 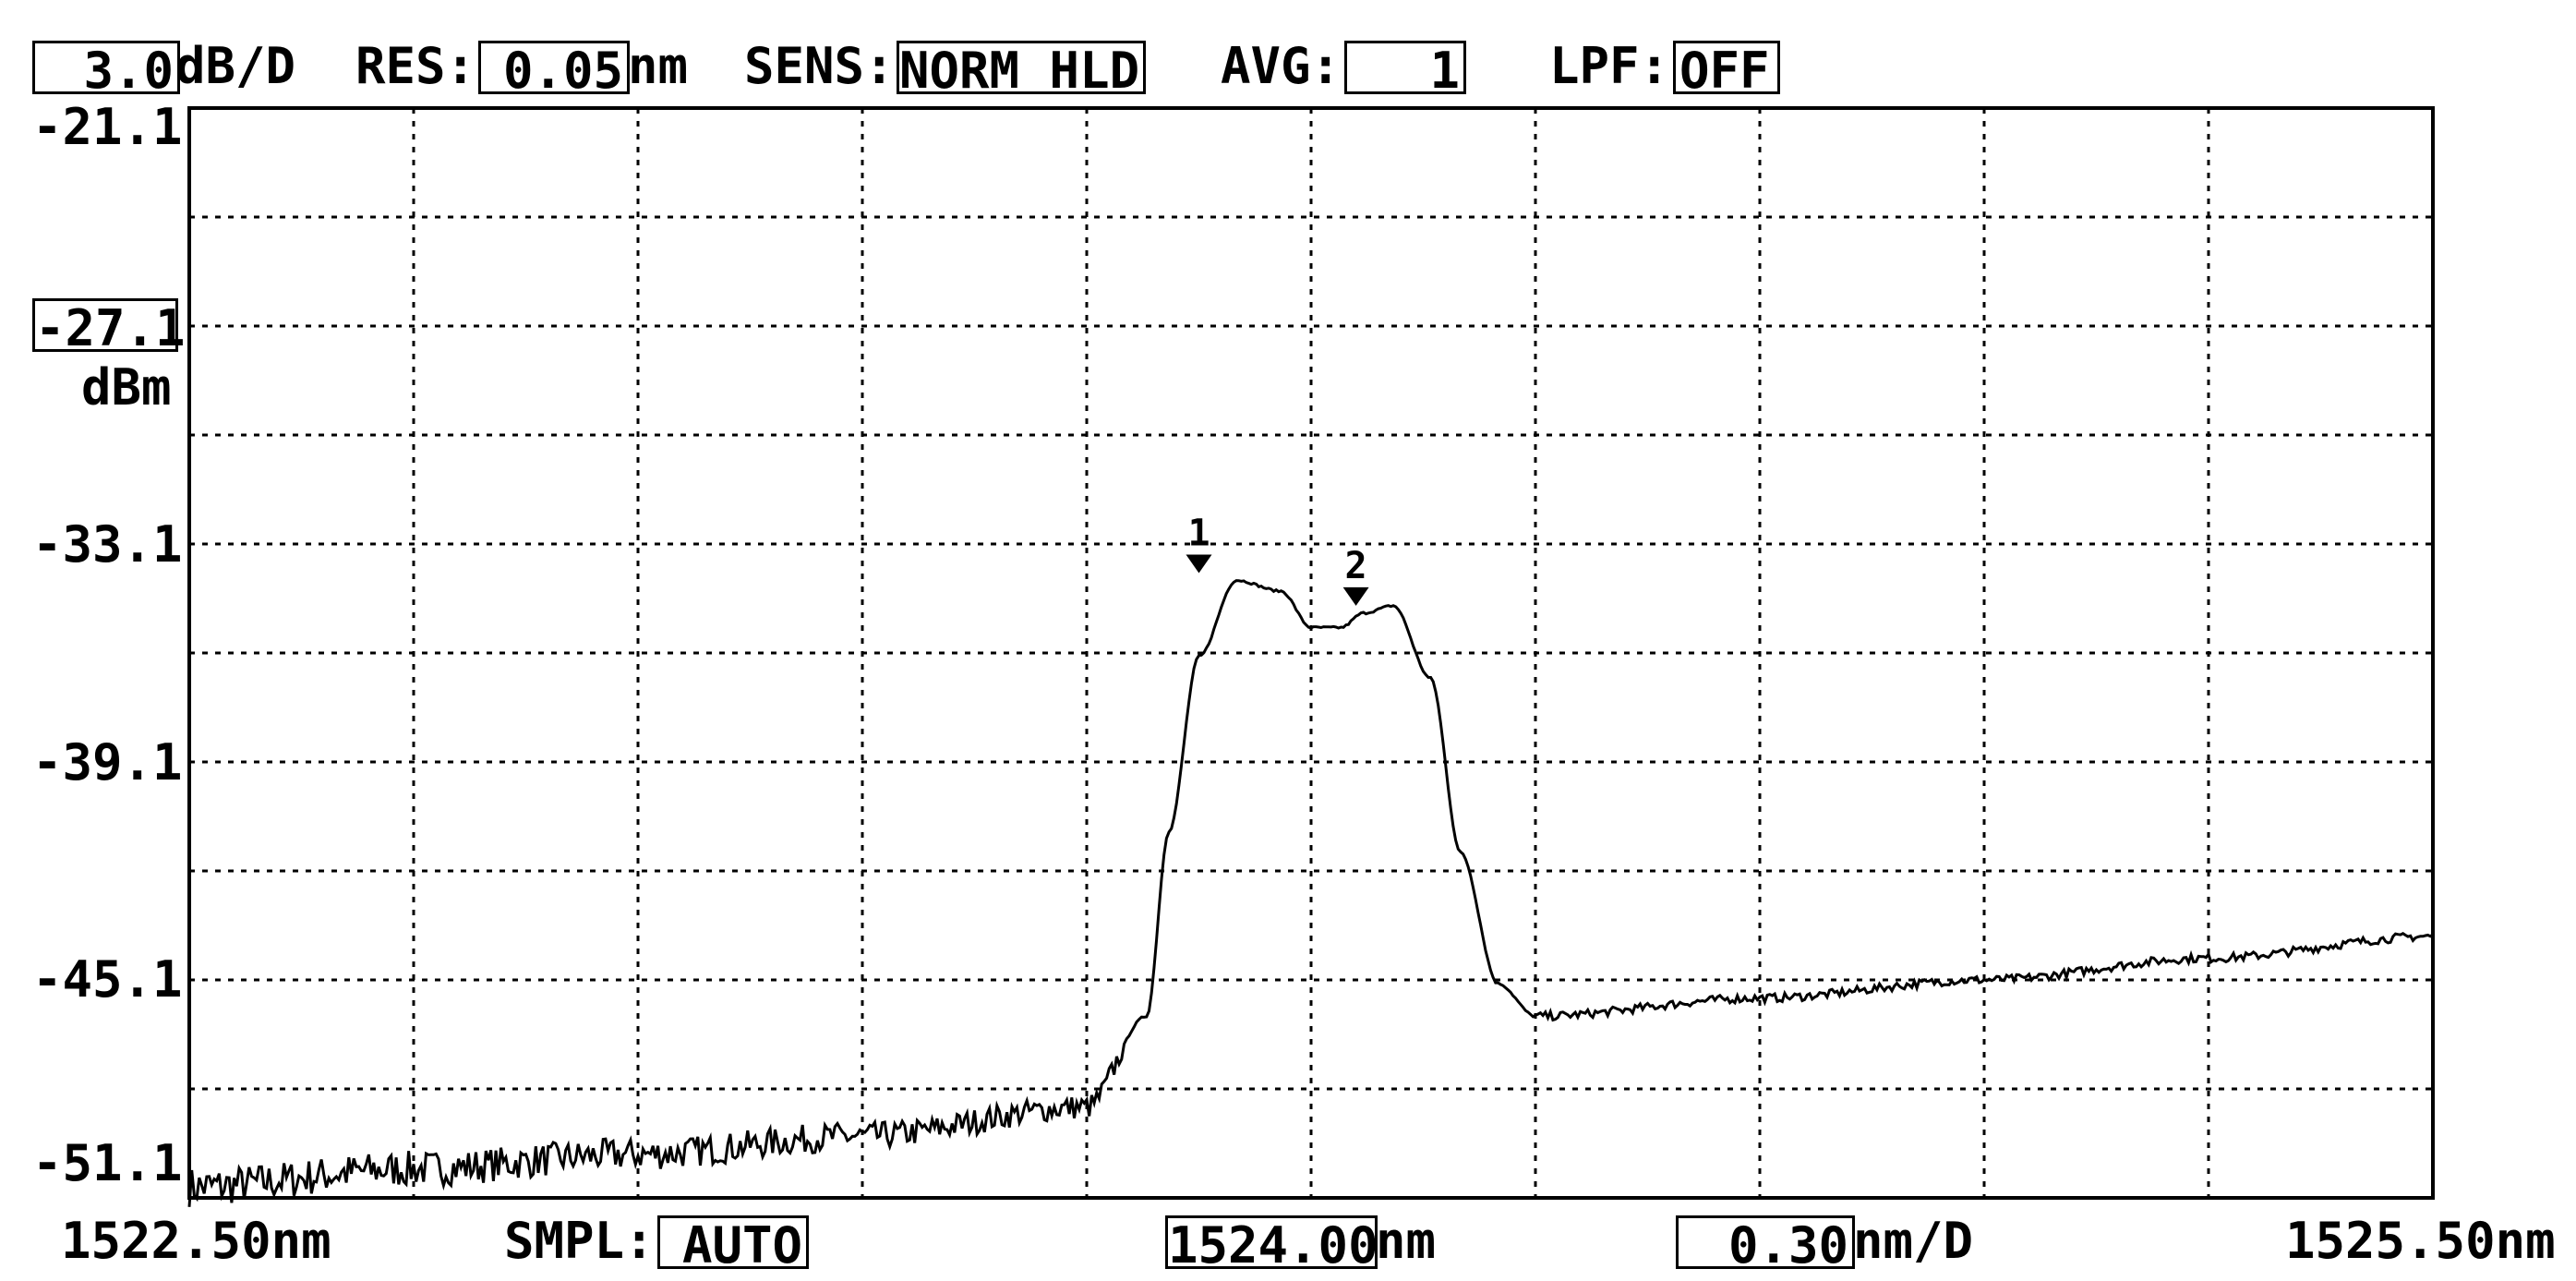 I want to click on y-top-label: -21.1, so click(x=107, y=127).